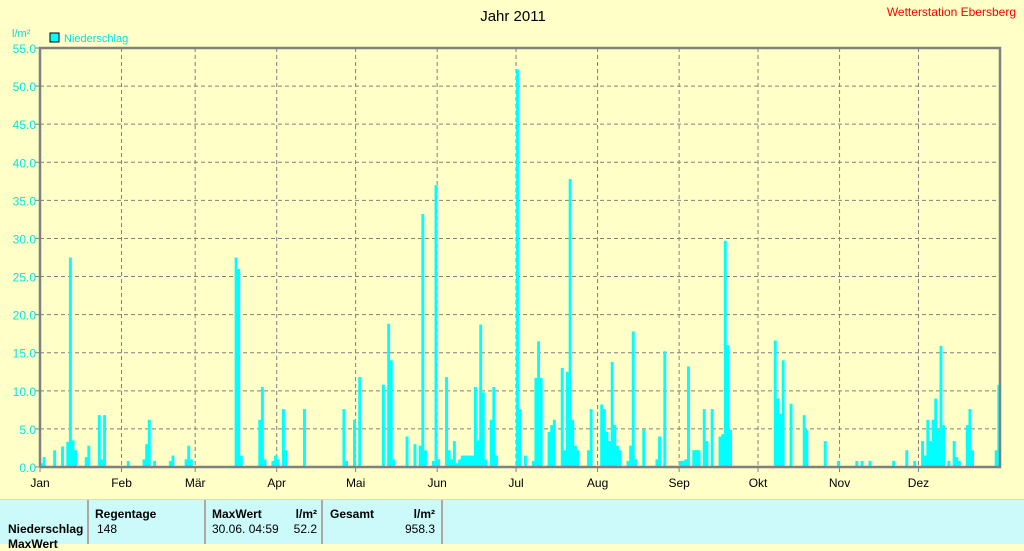  I want to click on legend-swatch, so click(54, 37).